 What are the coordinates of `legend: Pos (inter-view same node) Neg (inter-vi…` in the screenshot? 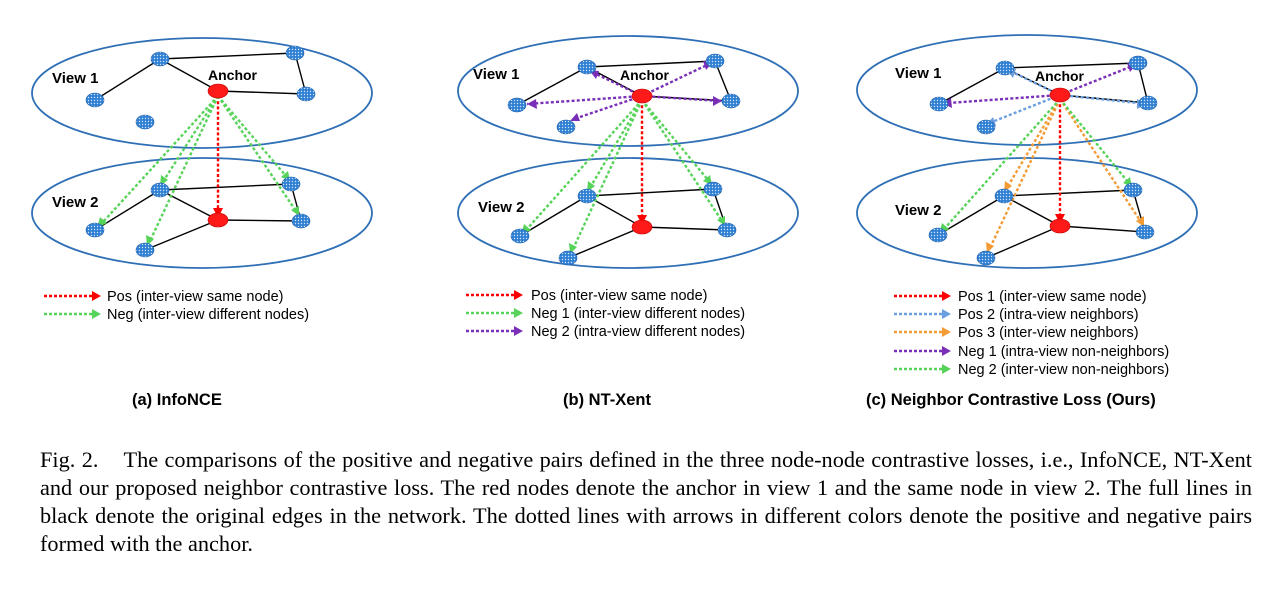 It's located at (176, 306).